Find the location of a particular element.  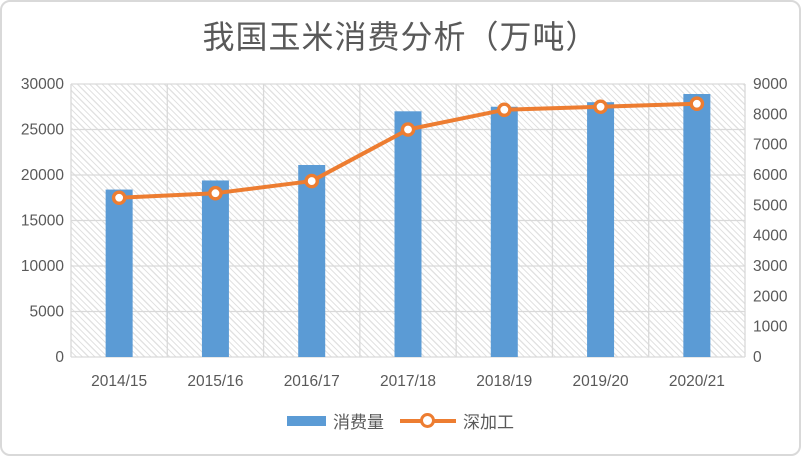

bar-2015/16 is located at coordinates (215, 268).